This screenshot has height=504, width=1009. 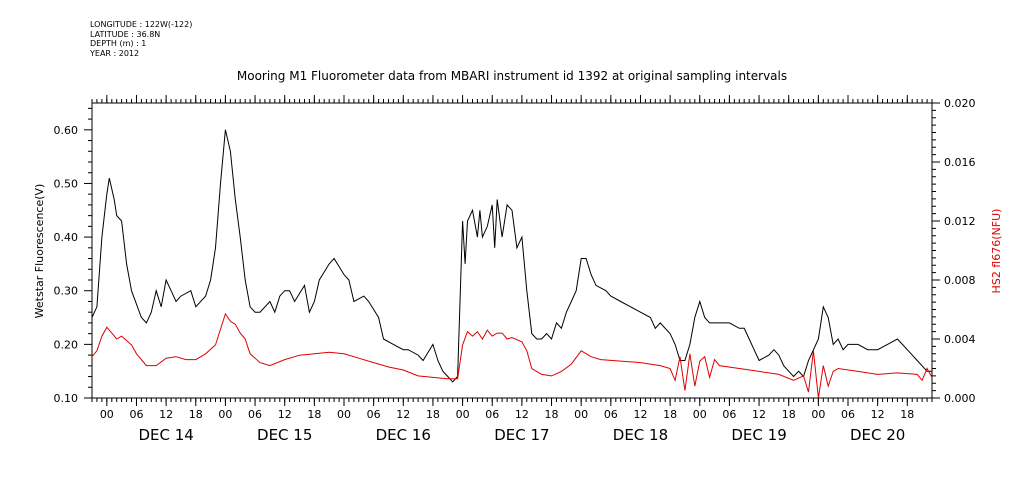 What do you see at coordinates (39, 251) in the screenshot?
I see `y-left-label: Wetstar Fluorescence(V)` at bounding box center [39, 251].